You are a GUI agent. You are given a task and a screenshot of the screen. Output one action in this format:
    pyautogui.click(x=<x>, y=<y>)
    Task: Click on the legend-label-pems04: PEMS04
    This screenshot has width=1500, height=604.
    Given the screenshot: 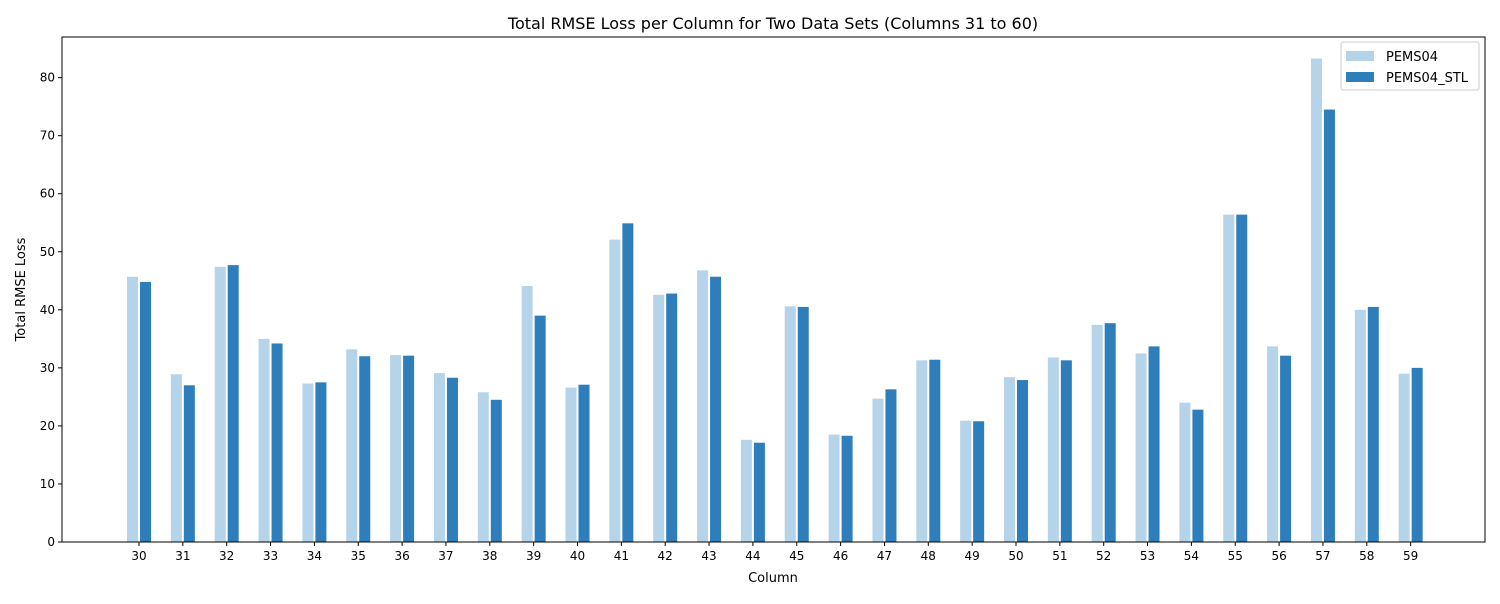 What is the action you would take?
    pyautogui.click(x=1412, y=57)
    